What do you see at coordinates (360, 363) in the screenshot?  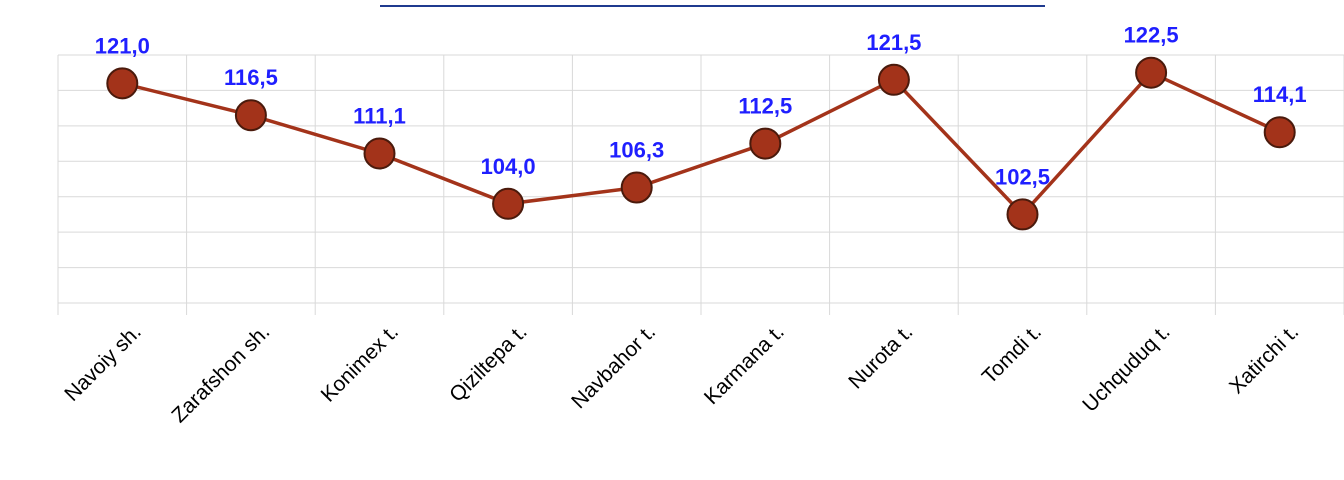 I see `x-tick-label: Konimex t.` at bounding box center [360, 363].